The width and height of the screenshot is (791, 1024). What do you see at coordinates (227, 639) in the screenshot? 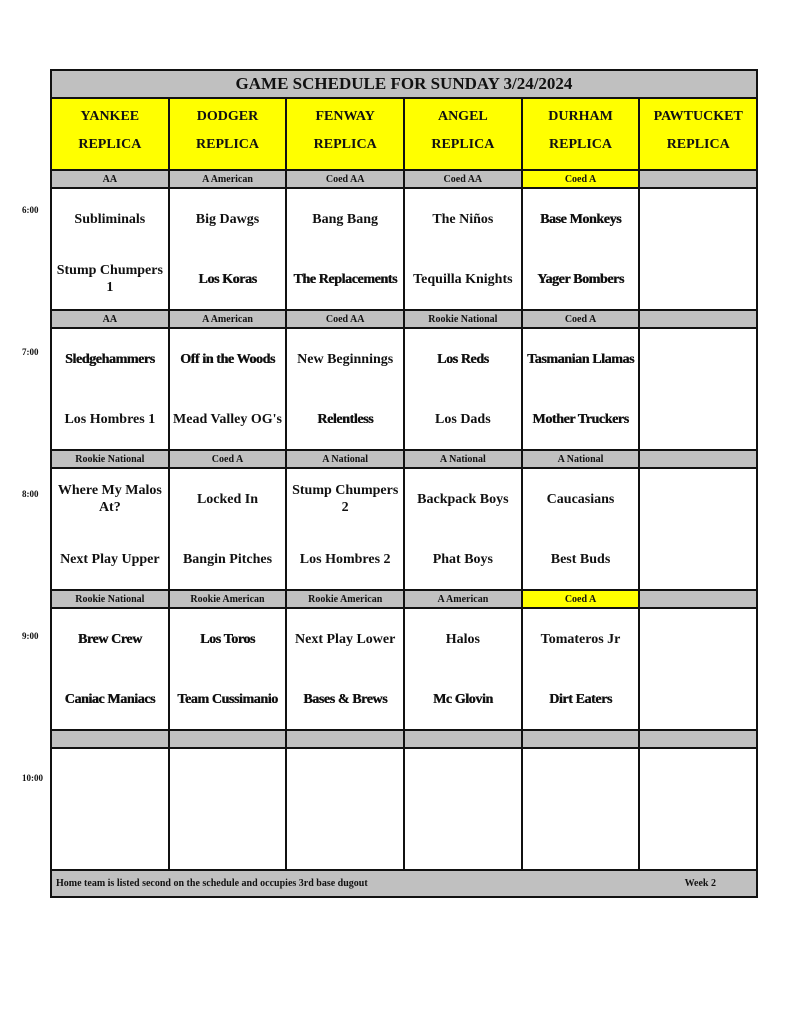
I see `away-team: Los Toros` at bounding box center [227, 639].